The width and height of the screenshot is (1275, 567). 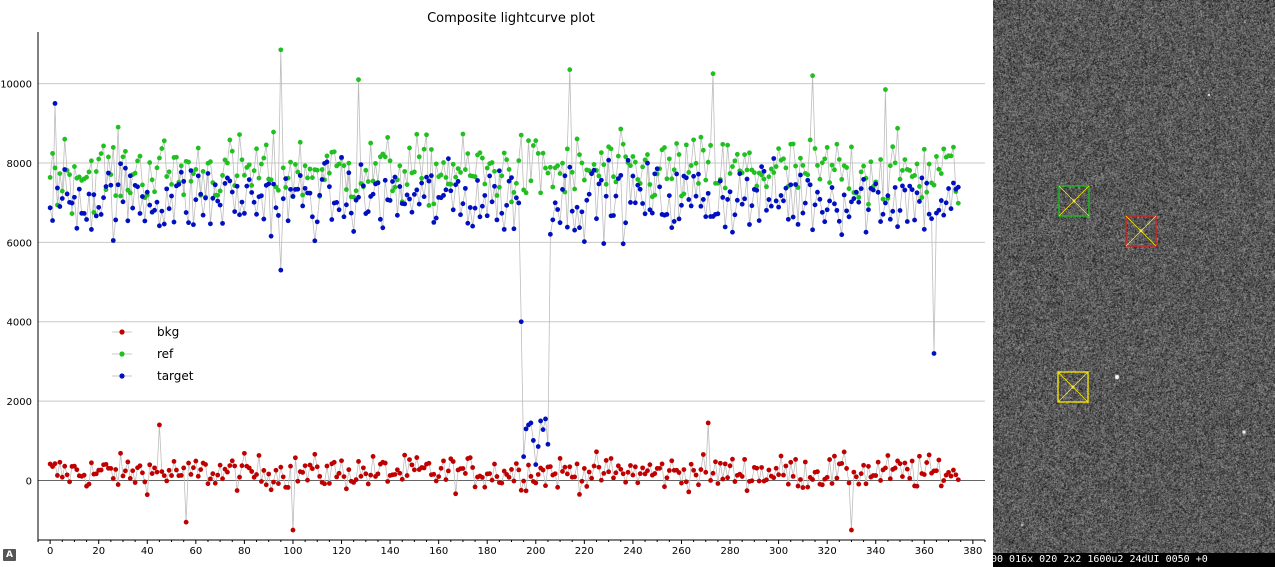 What do you see at coordinates (19, 323) in the screenshot?
I see `y-tick-label: 4000` at bounding box center [19, 323].